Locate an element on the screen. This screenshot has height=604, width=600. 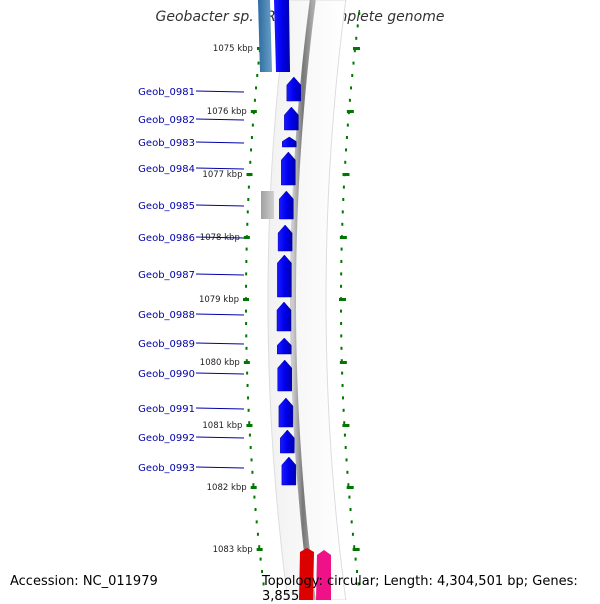
genome-backbone is located at coordinates (302, 300).